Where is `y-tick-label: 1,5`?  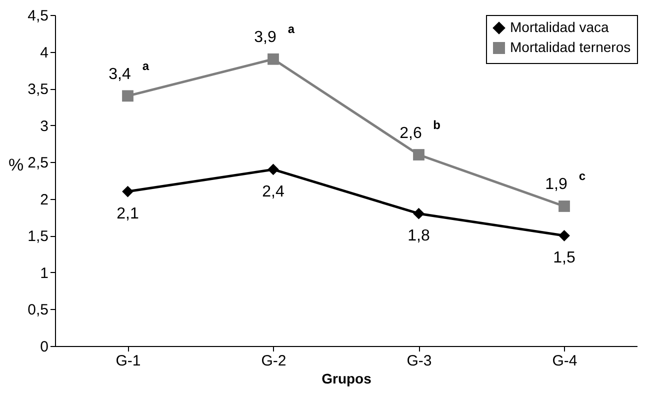
y-tick-label: 1,5 is located at coordinates (38, 237).